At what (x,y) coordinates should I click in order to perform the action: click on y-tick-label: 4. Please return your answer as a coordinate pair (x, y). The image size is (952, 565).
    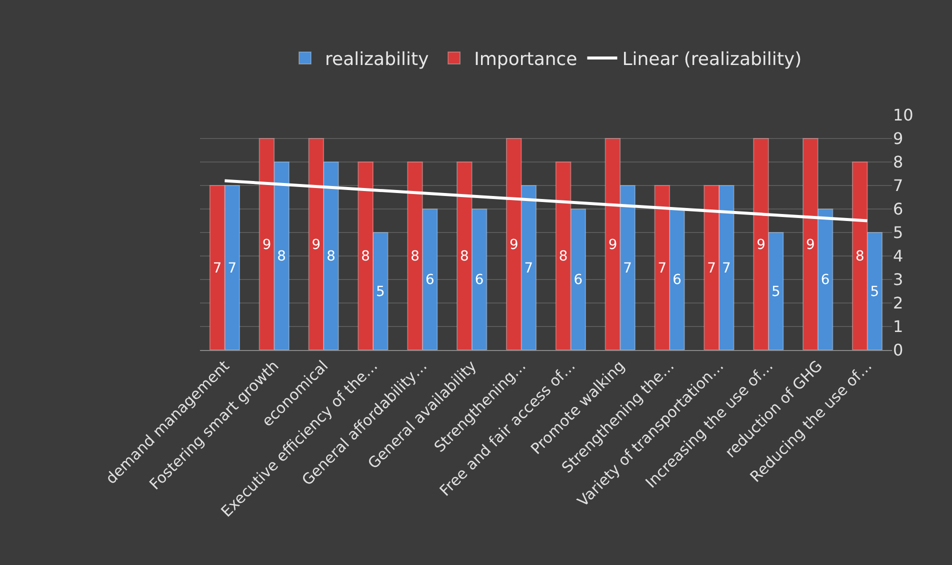
    Looking at the image, I should click on (898, 256).